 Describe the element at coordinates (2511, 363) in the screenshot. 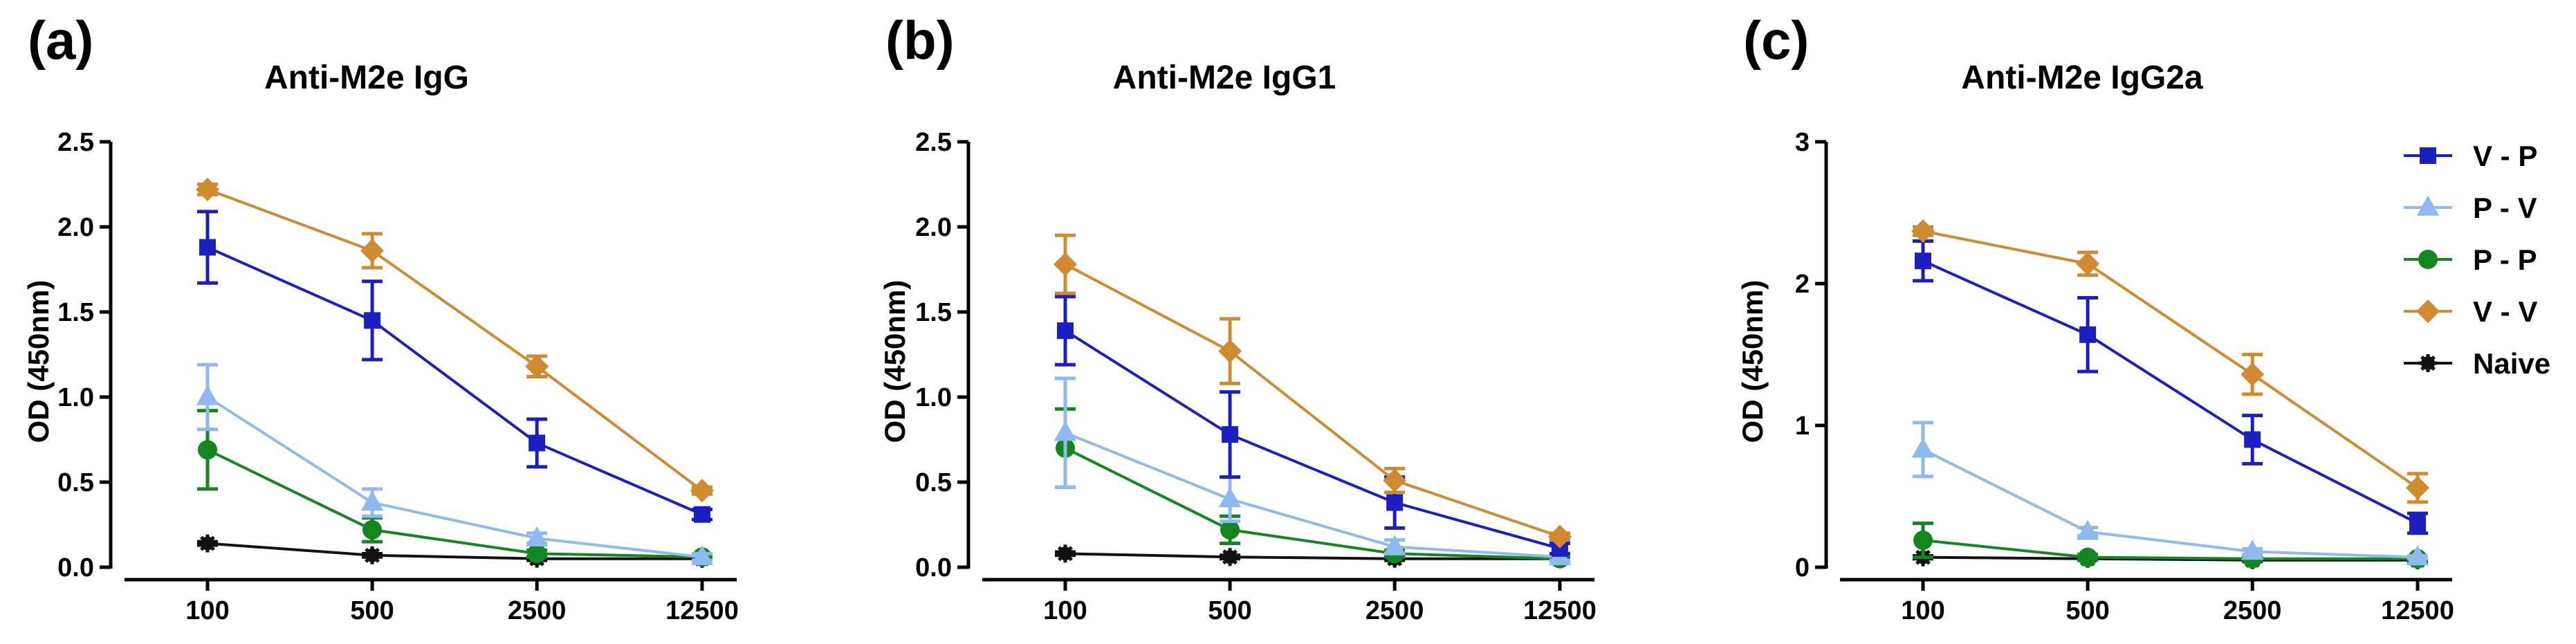

I see `legend-label: Naive` at that location.